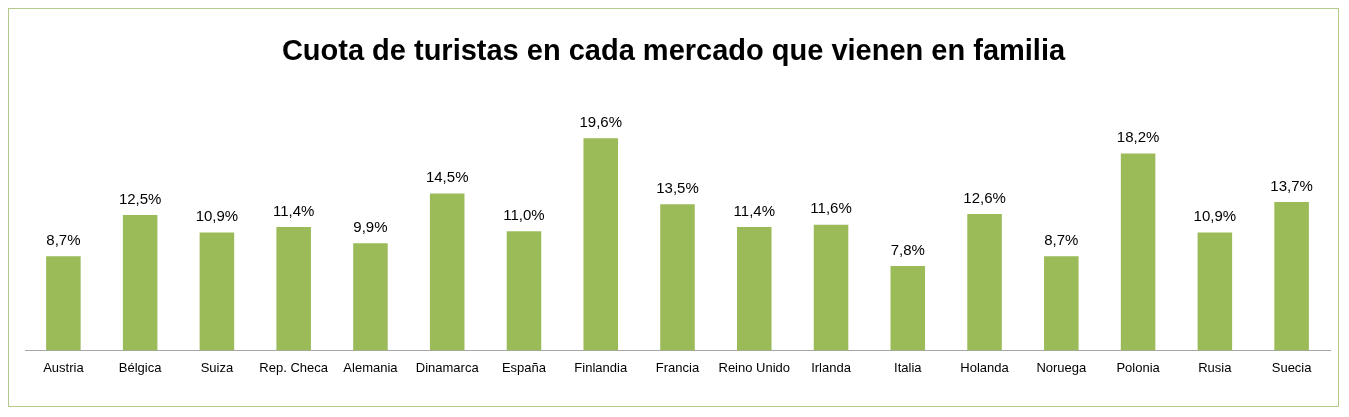 This screenshot has width=1349, height=417. Describe the element at coordinates (908, 367) in the screenshot. I see `x-tick-label: Italia` at that location.